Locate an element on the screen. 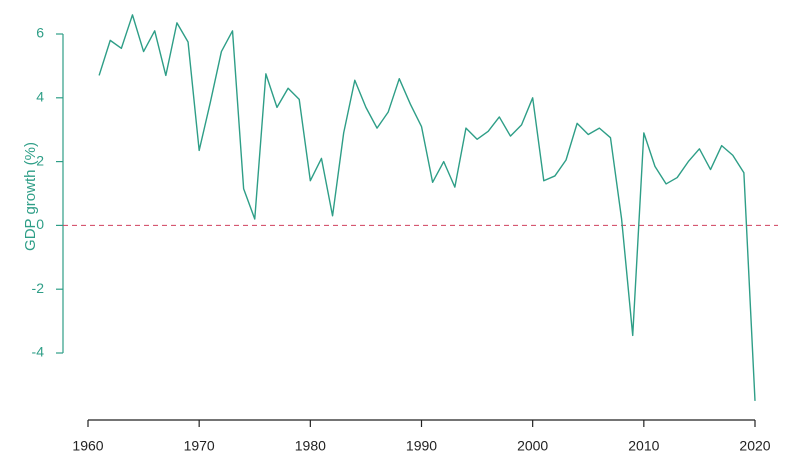  x-axis: 1960 1970 1980 1990 2000 2010 2020 is located at coordinates (421, 436).